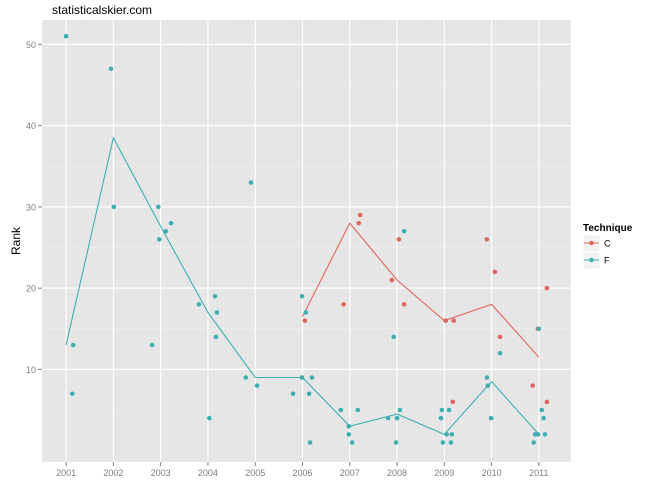  Describe the element at coordinates (255, 473) in the screenshot. I see `x-tick-label: 2005` at that location.